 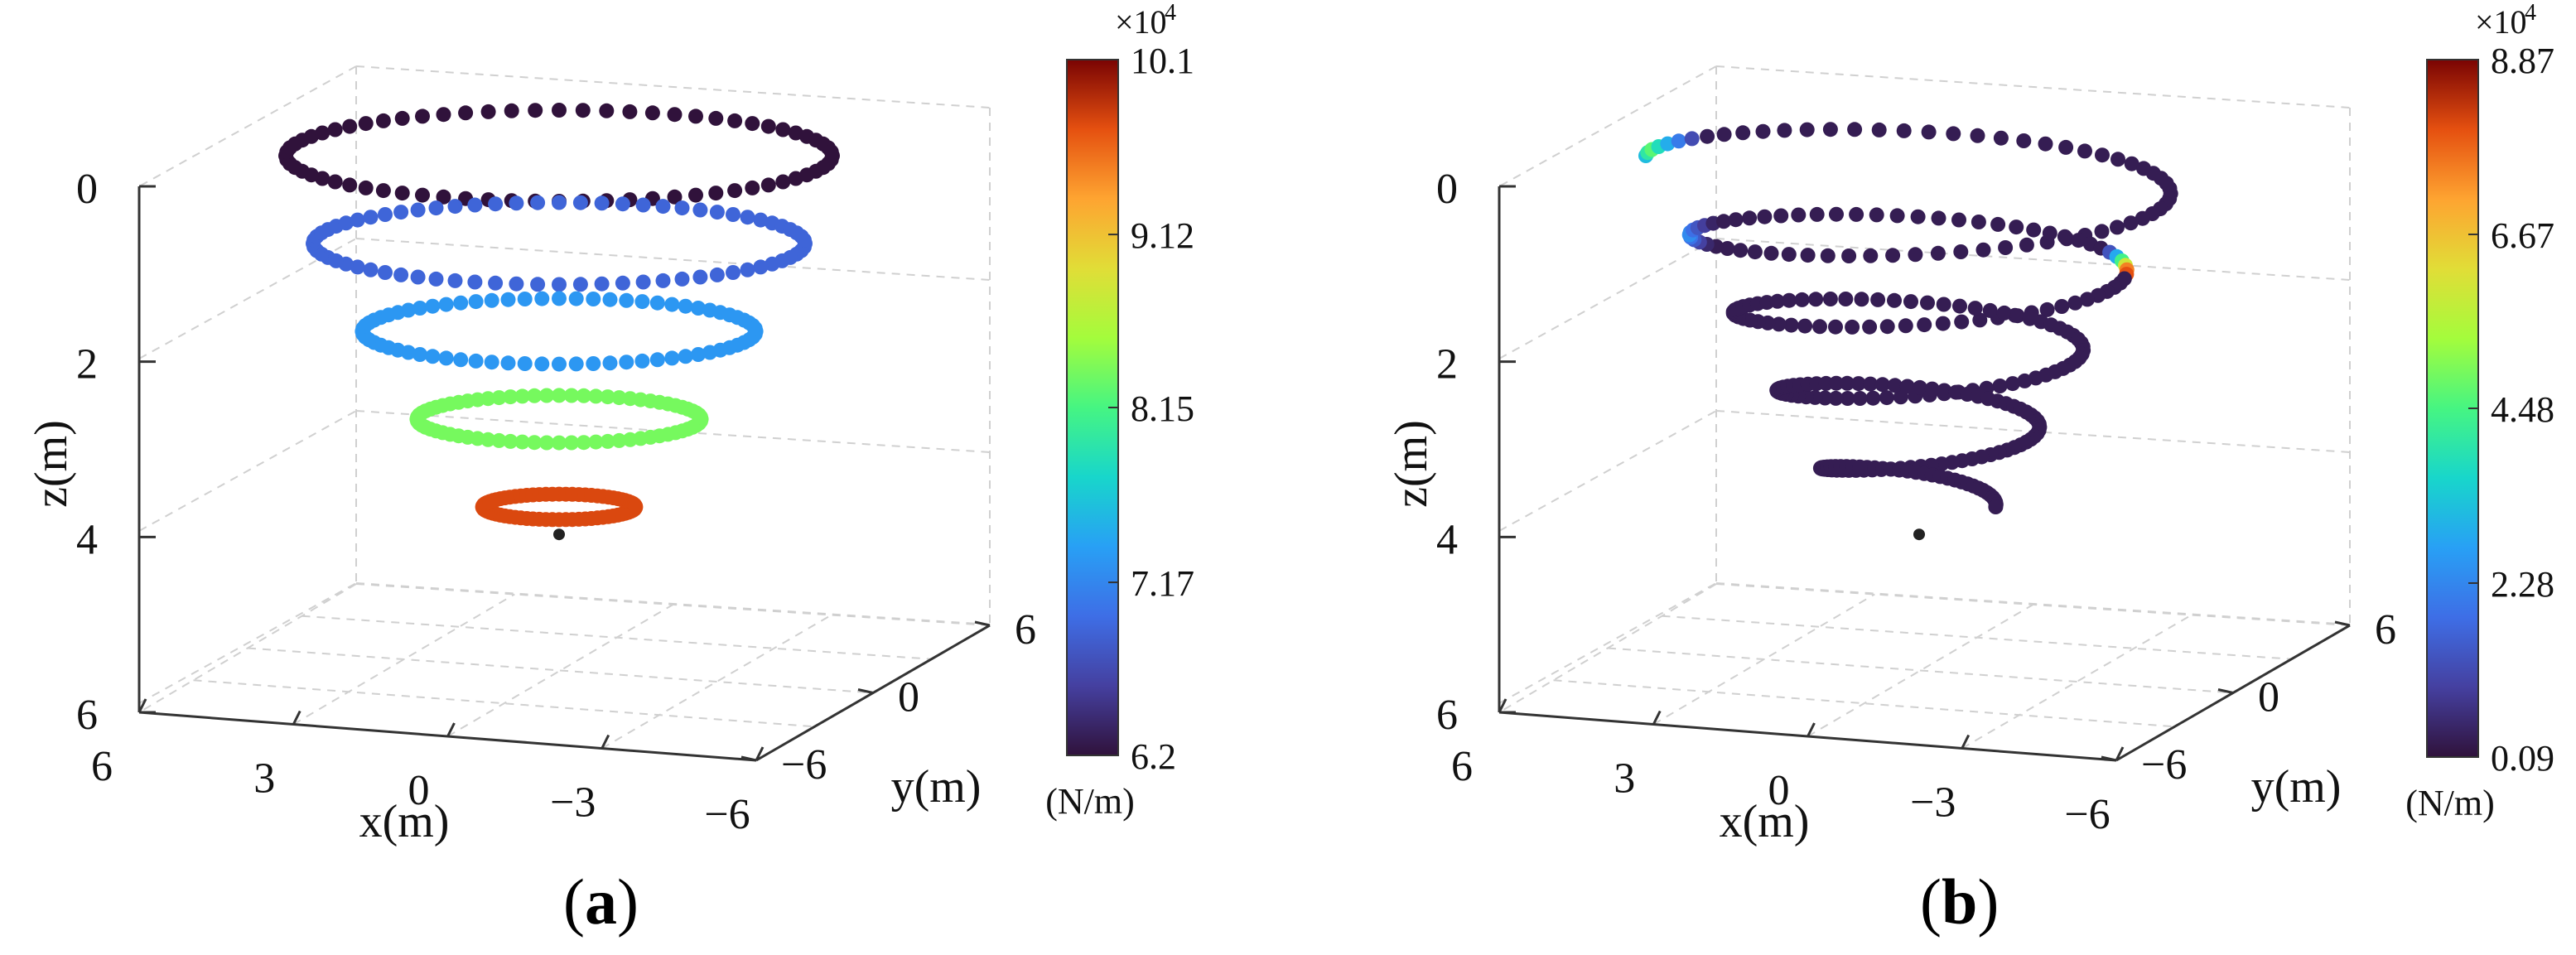 I want to click on y-axis-label: y(m), so click(x=2296, y=787).